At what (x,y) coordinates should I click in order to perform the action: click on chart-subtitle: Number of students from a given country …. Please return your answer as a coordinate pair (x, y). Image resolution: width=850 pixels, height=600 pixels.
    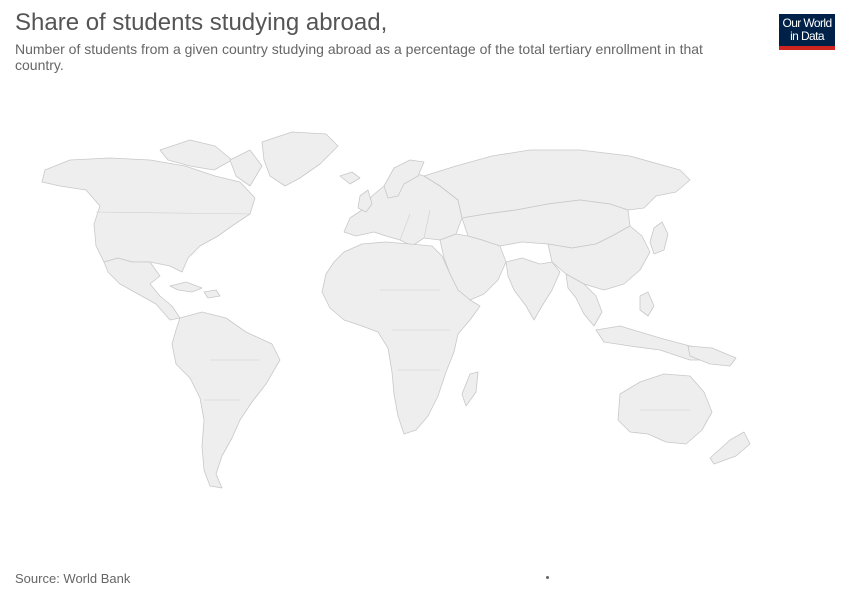
    Looking at the image, I should click on (359, 57).